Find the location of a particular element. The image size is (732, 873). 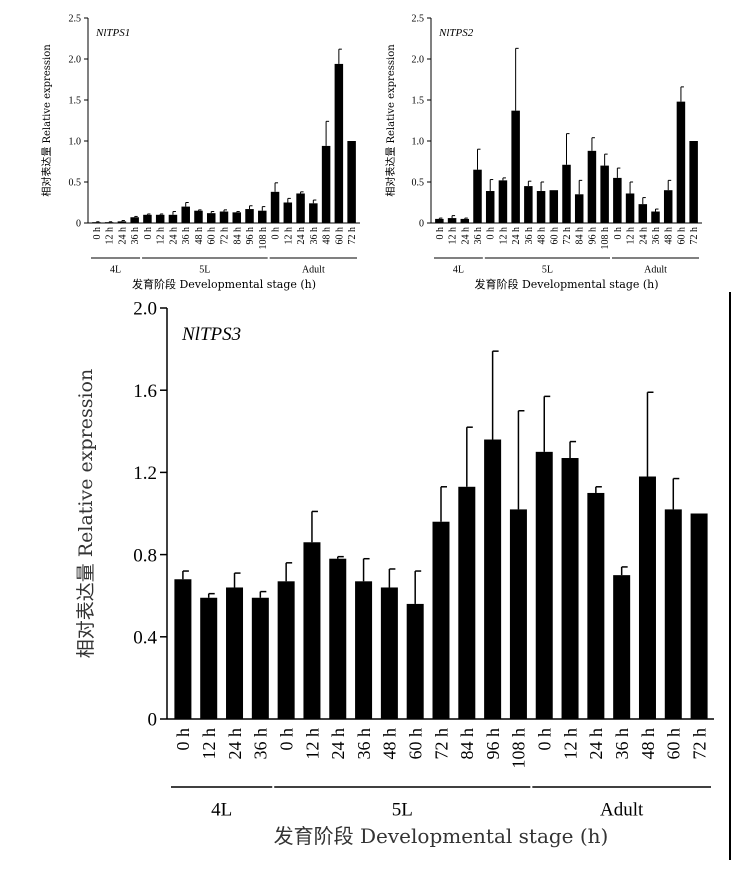

category-label: 108 h is located at coordinates (263, 238).